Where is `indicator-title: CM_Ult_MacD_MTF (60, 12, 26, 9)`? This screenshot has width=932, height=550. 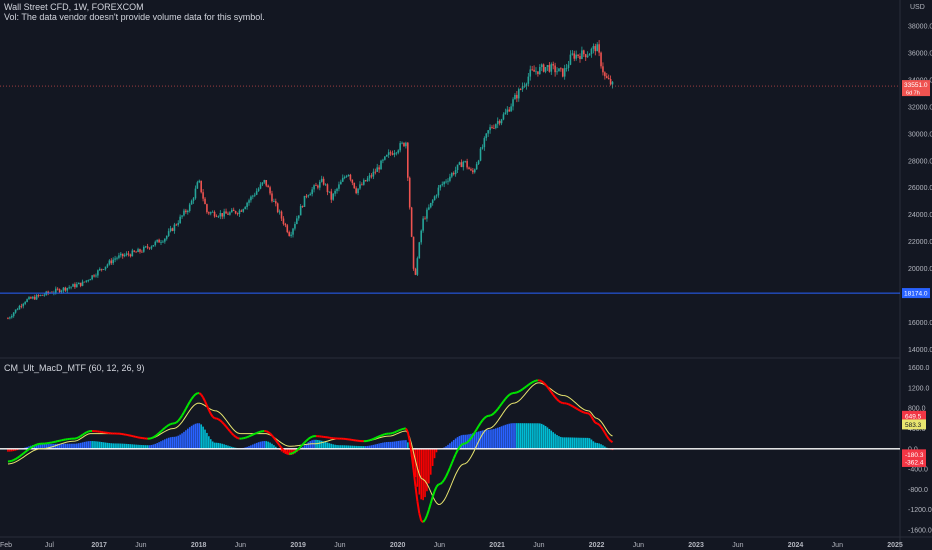 indicator-title: CM_Ult_MacD_MTF (60, 12, 26, 9) is located at coordinates (74, 368).